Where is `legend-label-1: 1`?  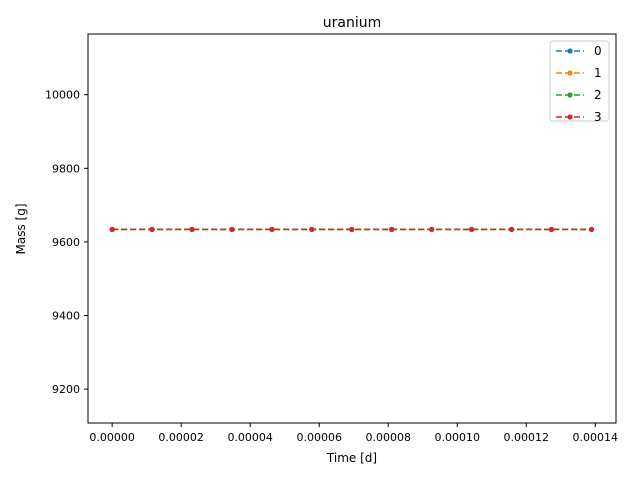
legend-label-1: 1 is located at coordinates (598, 73).